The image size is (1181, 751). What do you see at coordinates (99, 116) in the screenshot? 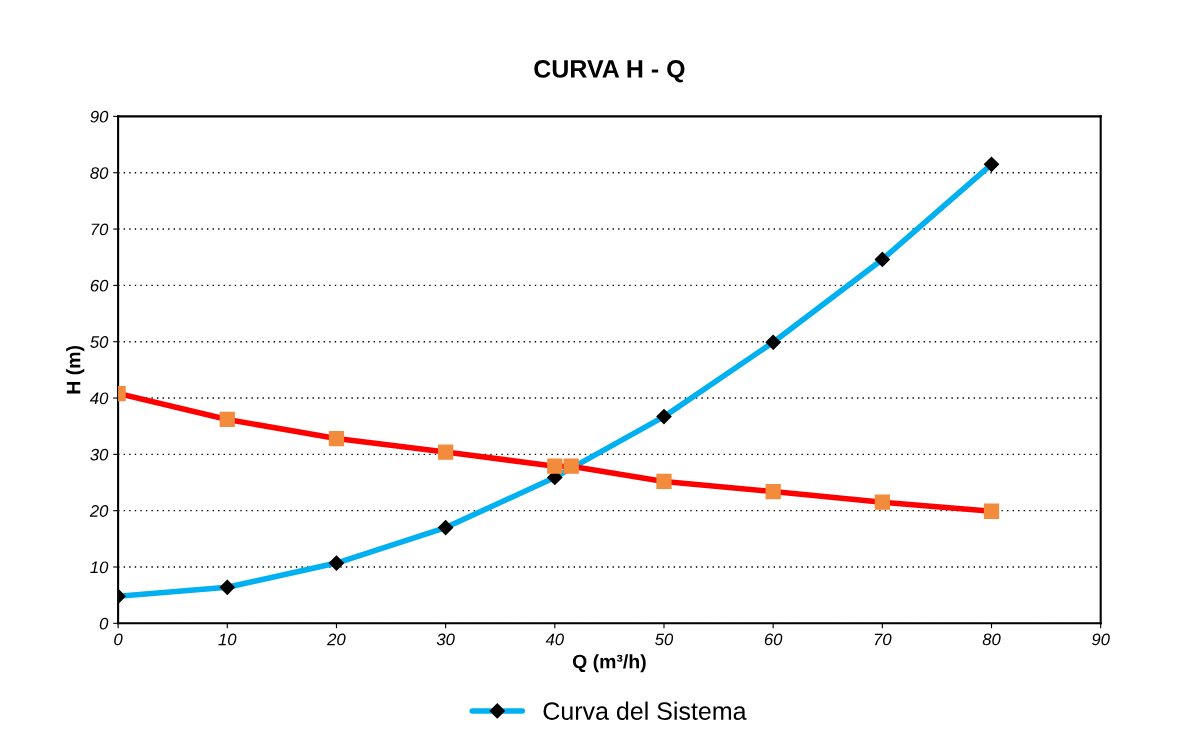
I see `y-tick-label: 90` at bounding box center [99, 116].